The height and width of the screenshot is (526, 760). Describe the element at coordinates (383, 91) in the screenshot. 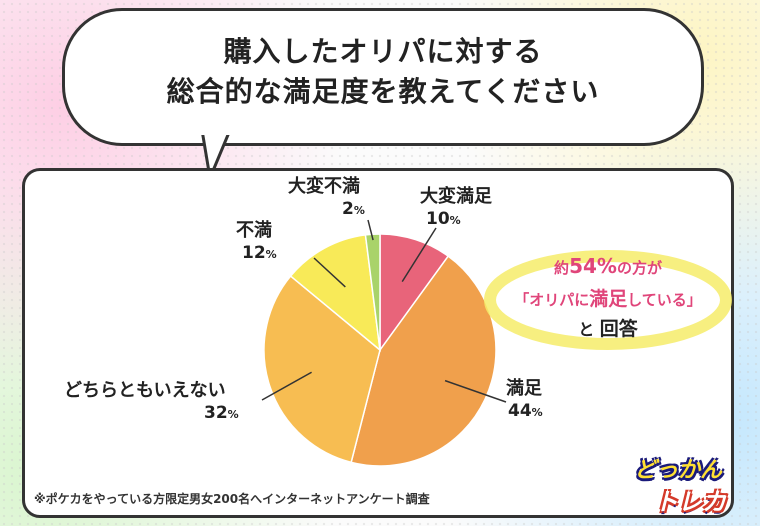

I see `title-line-2: 総合的な満足度を教えてください` at that location.